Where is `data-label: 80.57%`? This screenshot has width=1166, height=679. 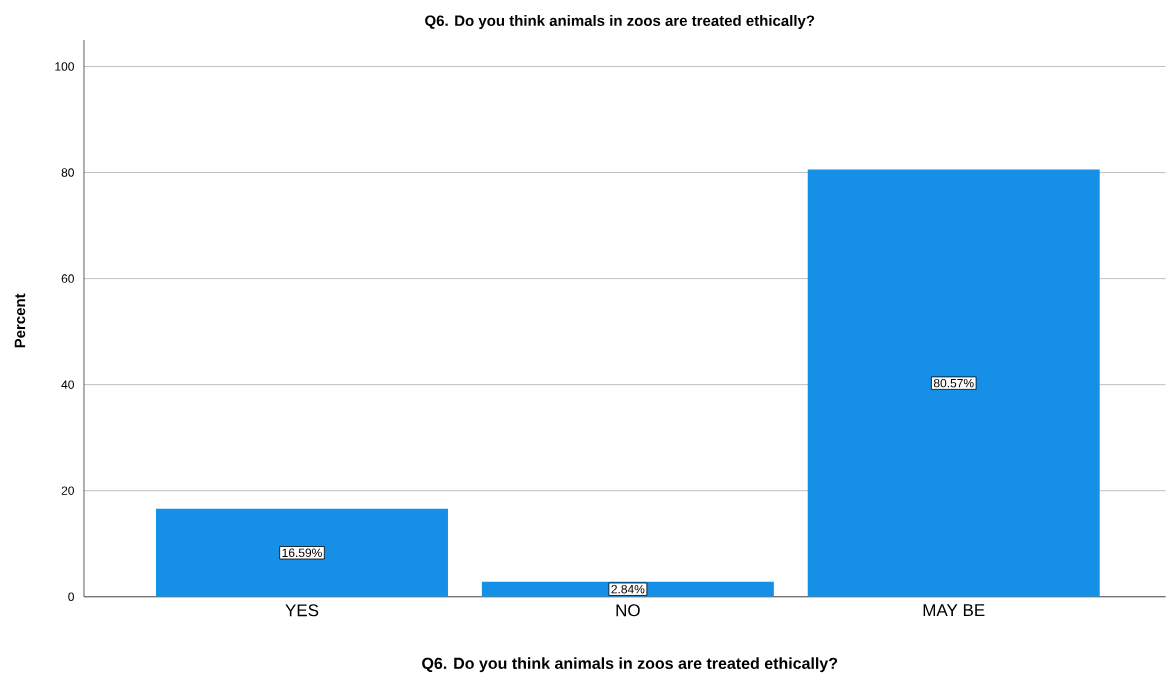
data-label: 80.57% is located at coordinates (953, 383).